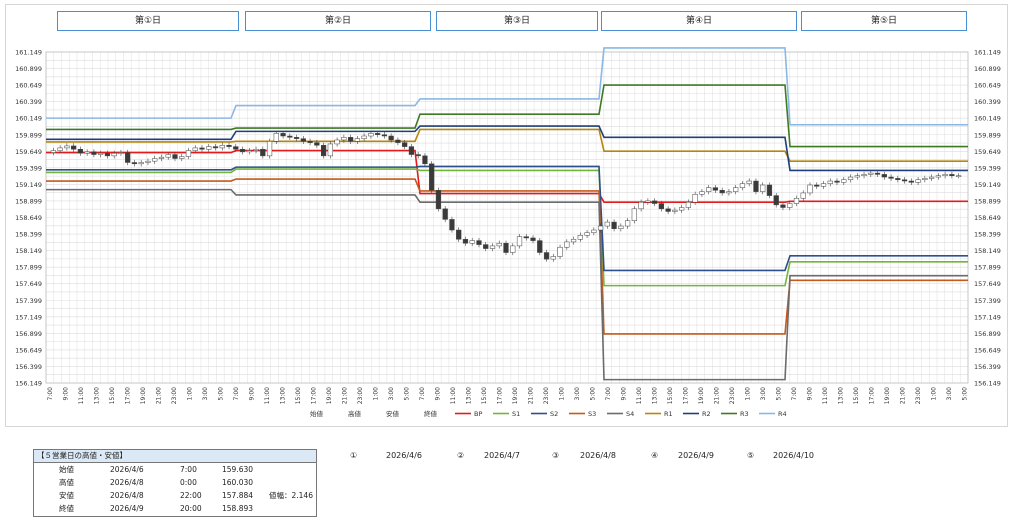 The width and height of the screenshot is (1024, 532). I want to click on day-header-4: 第④日, so click(699, 21).